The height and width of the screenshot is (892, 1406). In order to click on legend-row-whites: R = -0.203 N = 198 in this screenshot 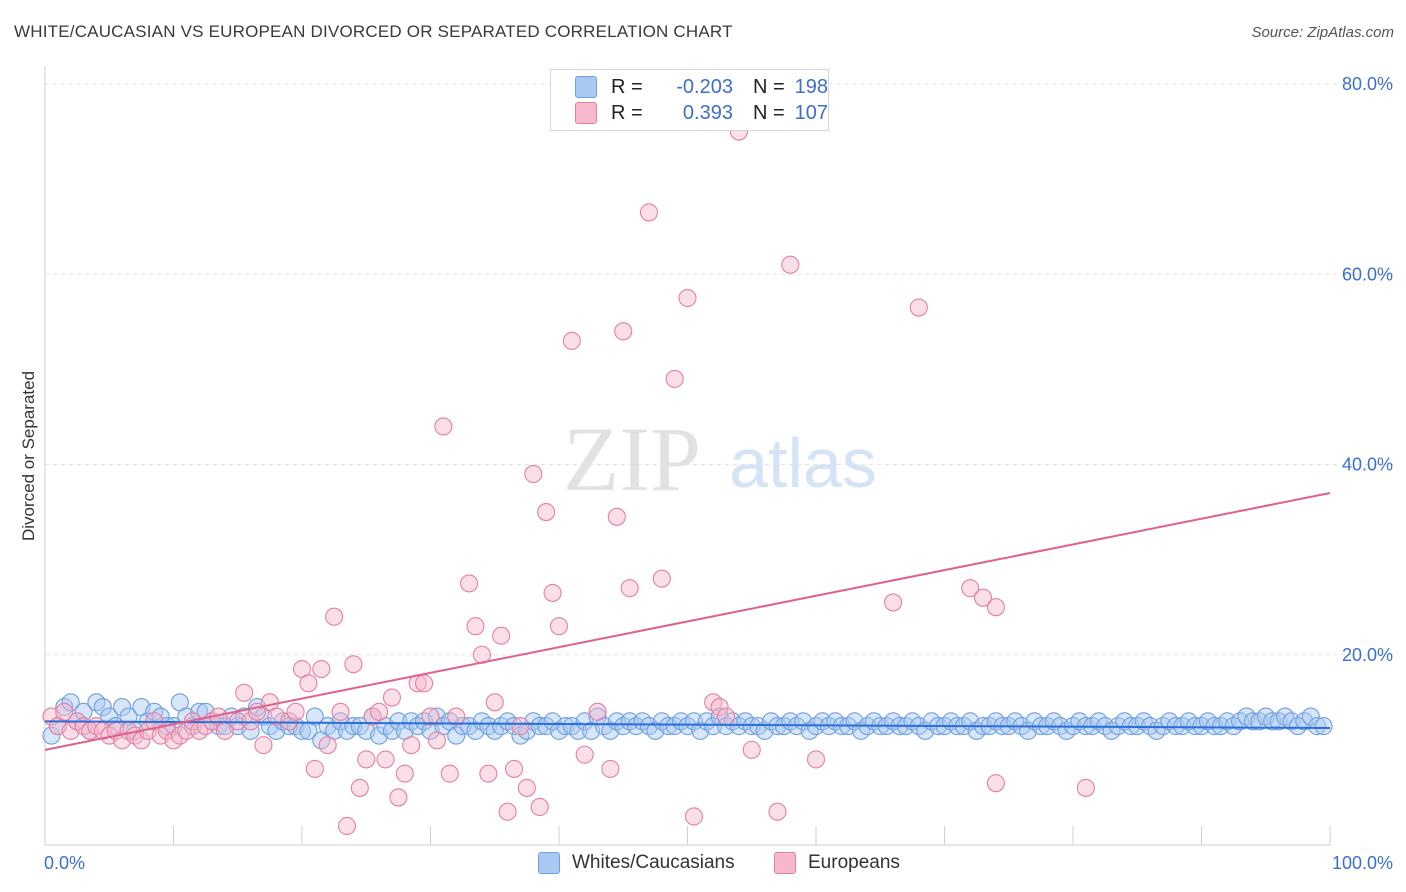, I will do `click(701, 87)`.